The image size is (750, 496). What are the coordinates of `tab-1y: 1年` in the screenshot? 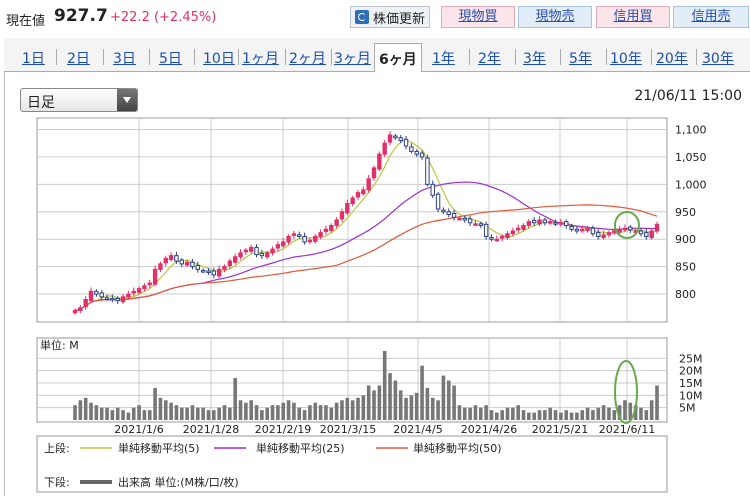 It's located at (443, 59).